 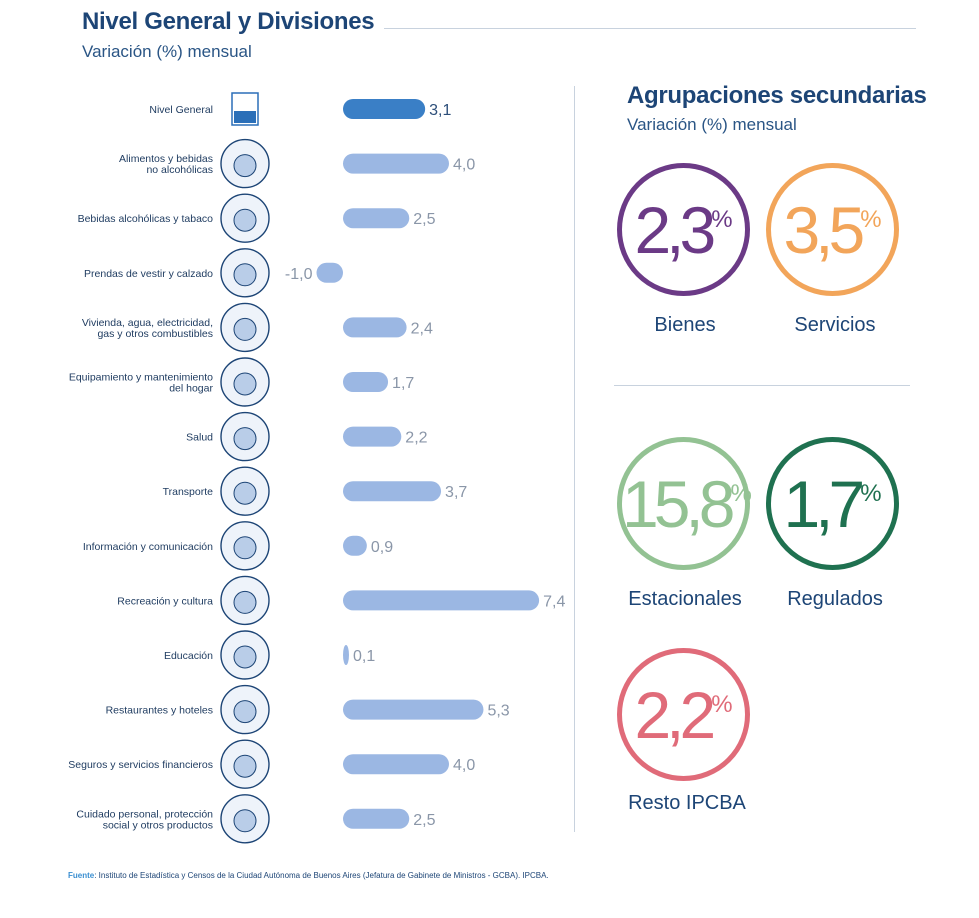 What do you see at coordinates (228, 21) in the screenshot?
I see `chart-title: Nivel General y Divisiones` at bounding box center [228, 21].